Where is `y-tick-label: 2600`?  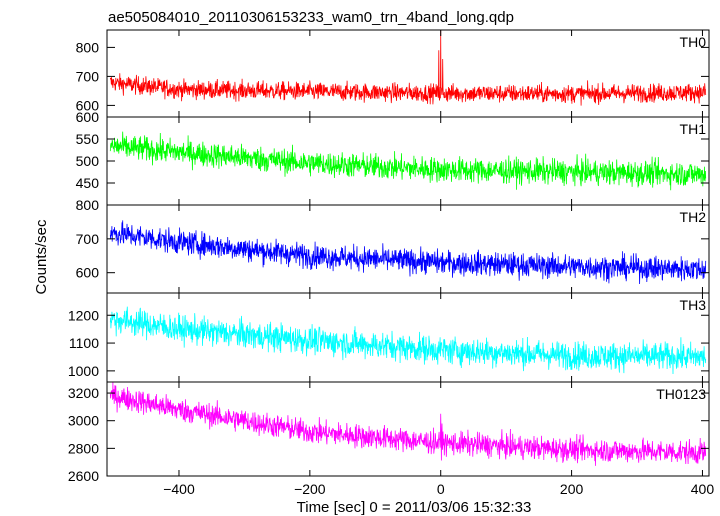
y-tick-label: 2600 is located at coordinates (83, 476).